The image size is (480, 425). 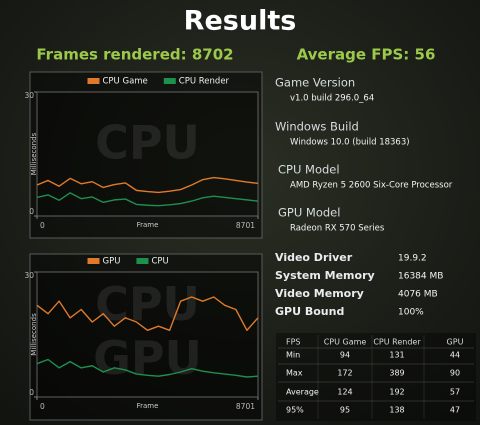 What do you see at coordinates (397, 342) in the screenshot?
I see `table-header: CPU Render` at bounding box center [397, 342].